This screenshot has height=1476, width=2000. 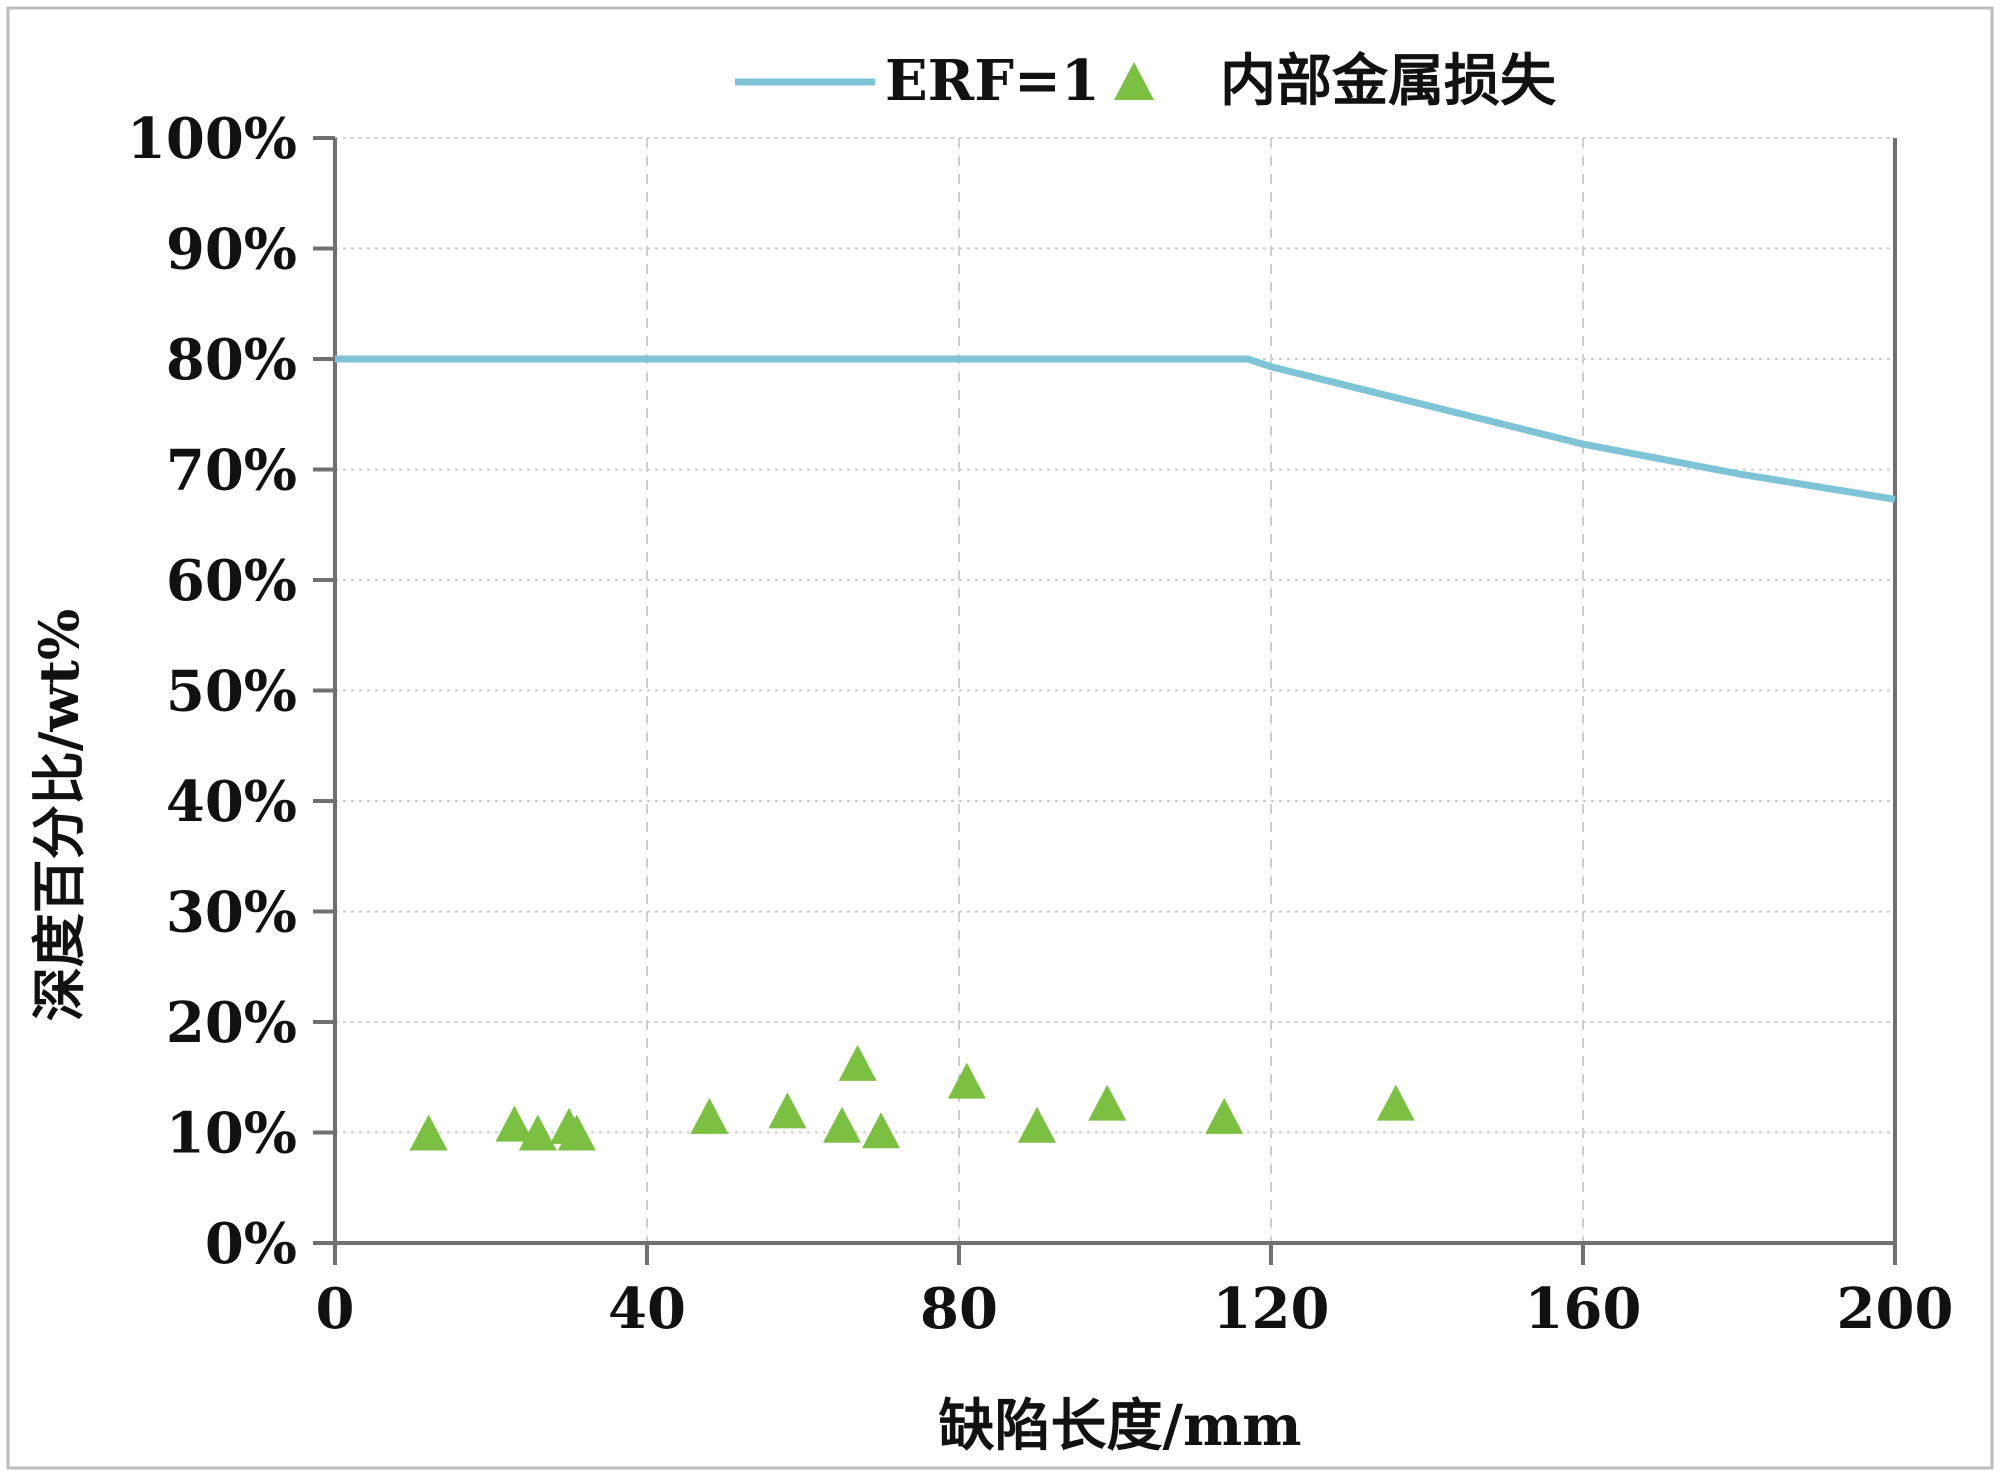 What do you see at coordinates (1388, 81) in the screenshot?
I see `legend-label-metal-loss: 内部金属损失` at bounding box center [1388, 81].